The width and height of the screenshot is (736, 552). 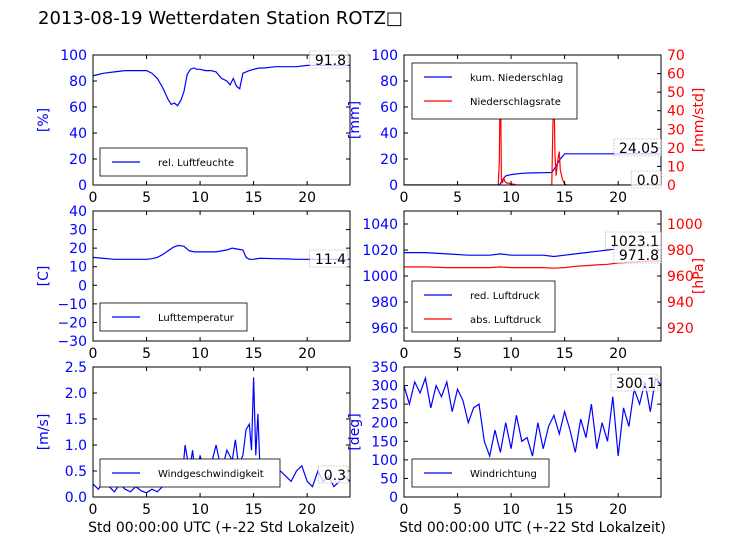 I want to click on y-tick-label: 2.5, so click(x=76, y=368).